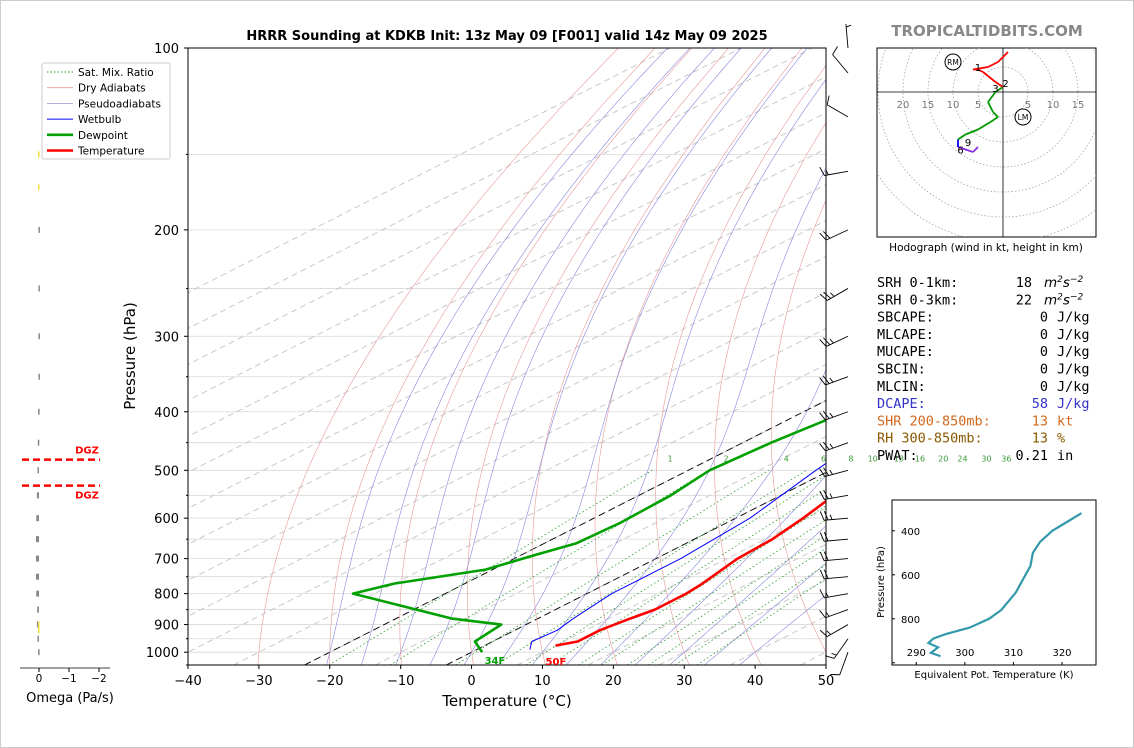 This screenshot has height=748, width=1134. What do you see at coordinates (1024, 300) in the screenshot?
I see `stat-value: 22` at bounding box center [1024, 300].